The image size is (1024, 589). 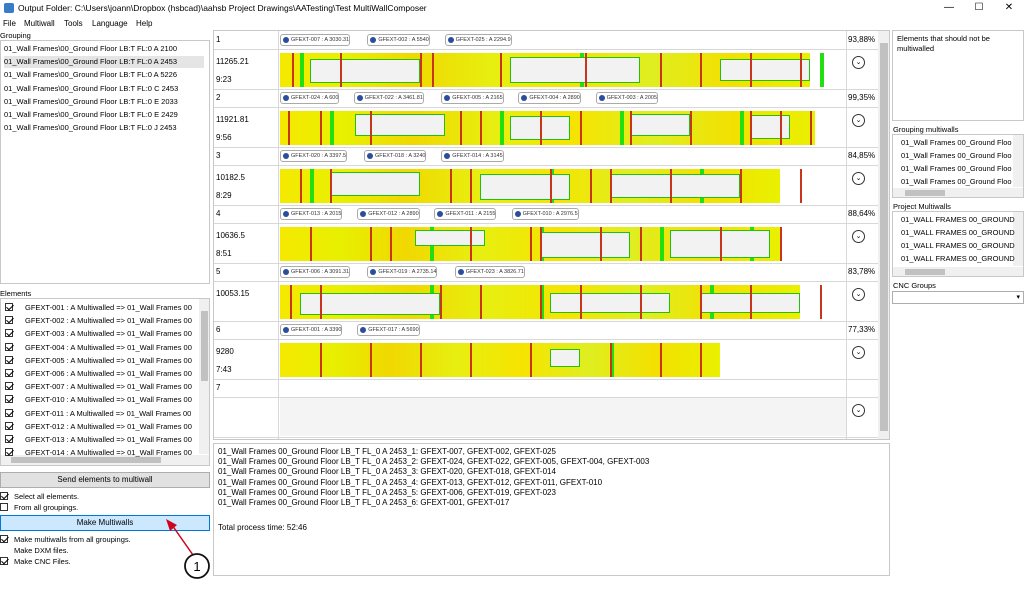 I want to click on project-multiwalls-hscrollbar, so click(x=958, y=271).